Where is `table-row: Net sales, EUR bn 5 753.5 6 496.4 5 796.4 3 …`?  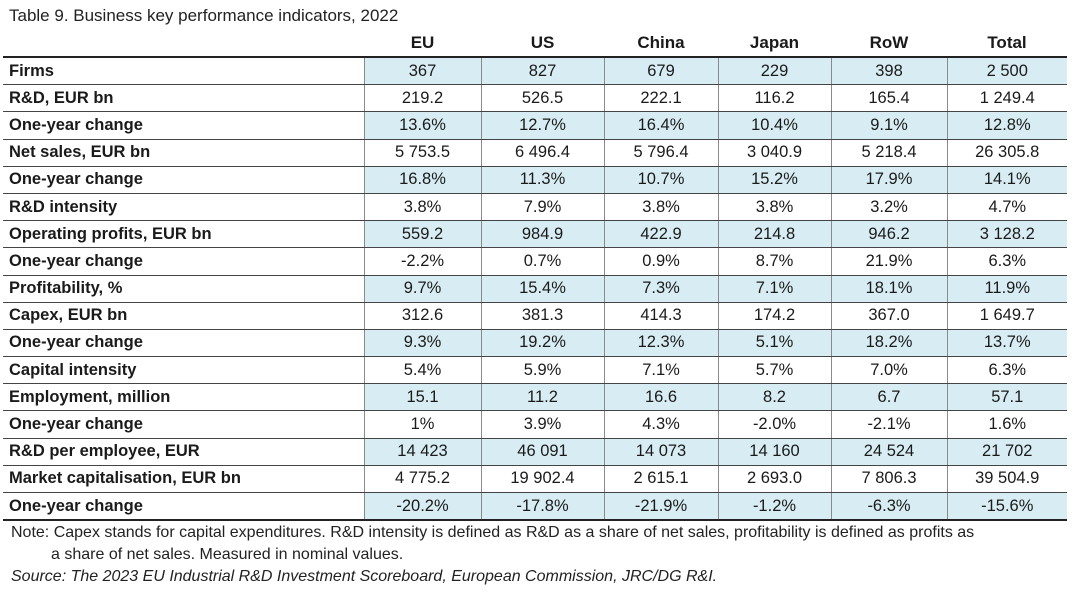
table-row: Net sales, EUR bn 5 753.5 6 496.4 5 796.4 3 … is located at coordinates (535, 153).